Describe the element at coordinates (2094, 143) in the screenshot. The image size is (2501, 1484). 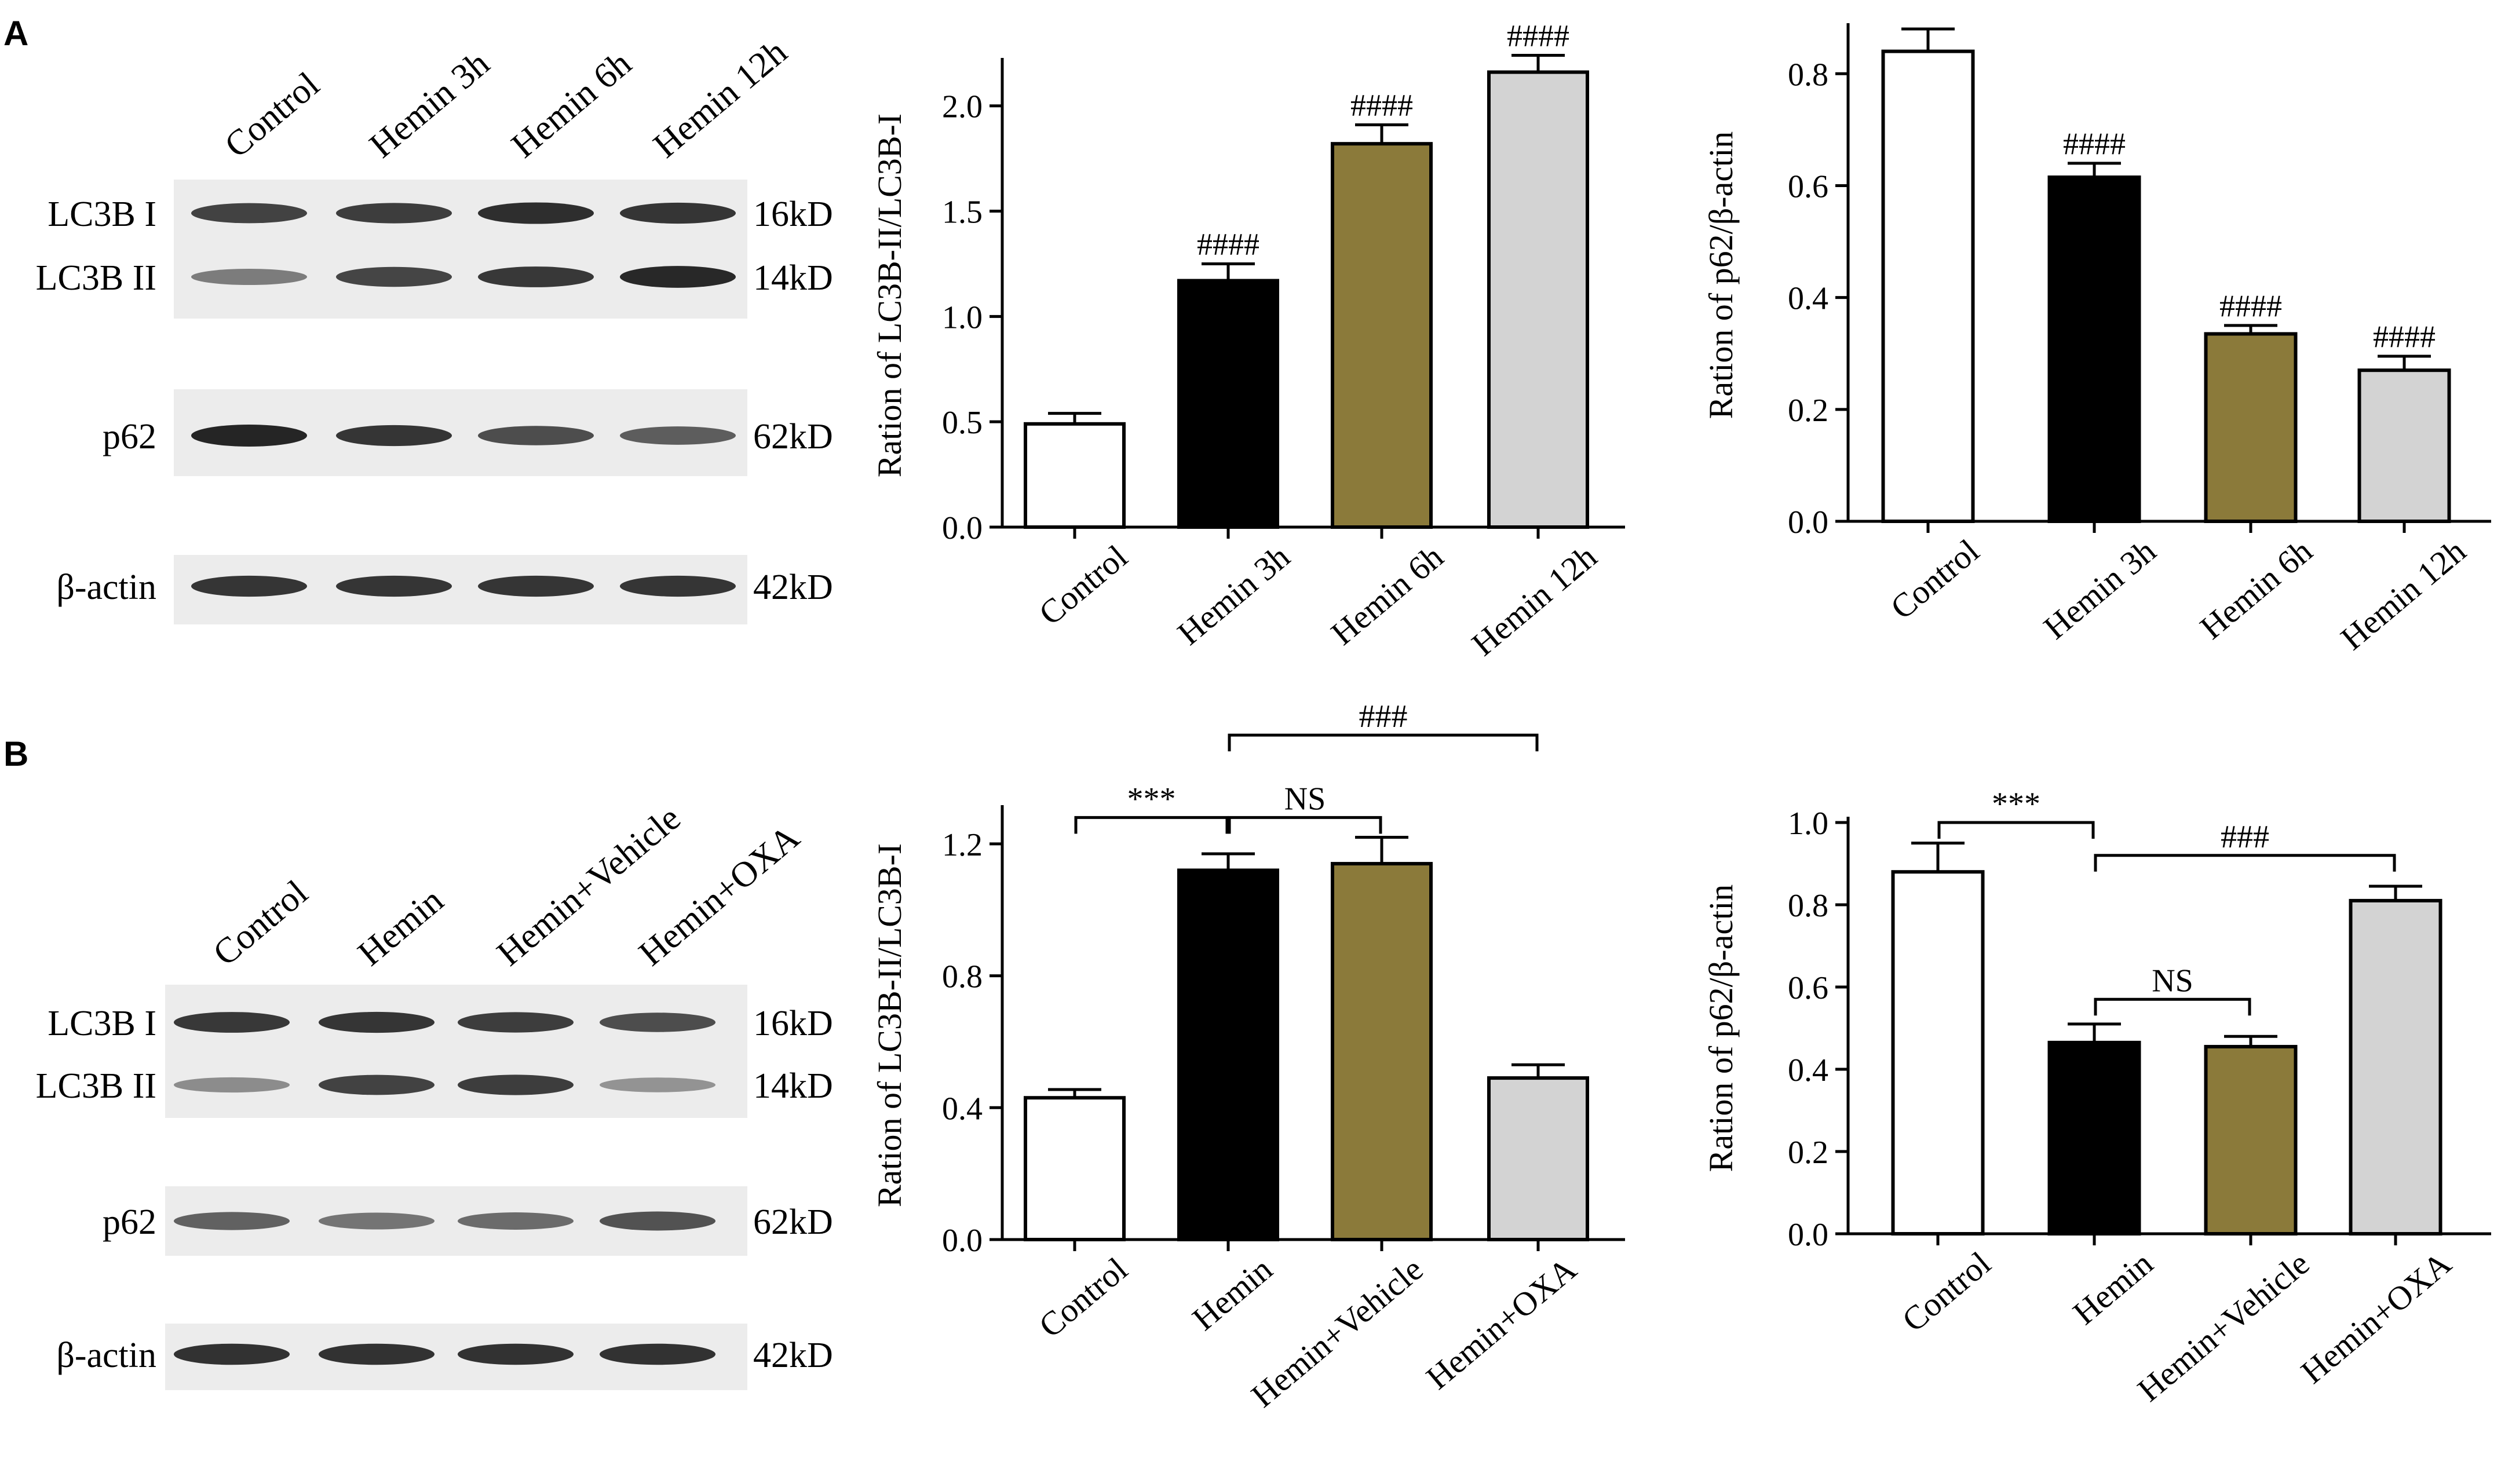
I see `significance-label-1: ####` at that location.